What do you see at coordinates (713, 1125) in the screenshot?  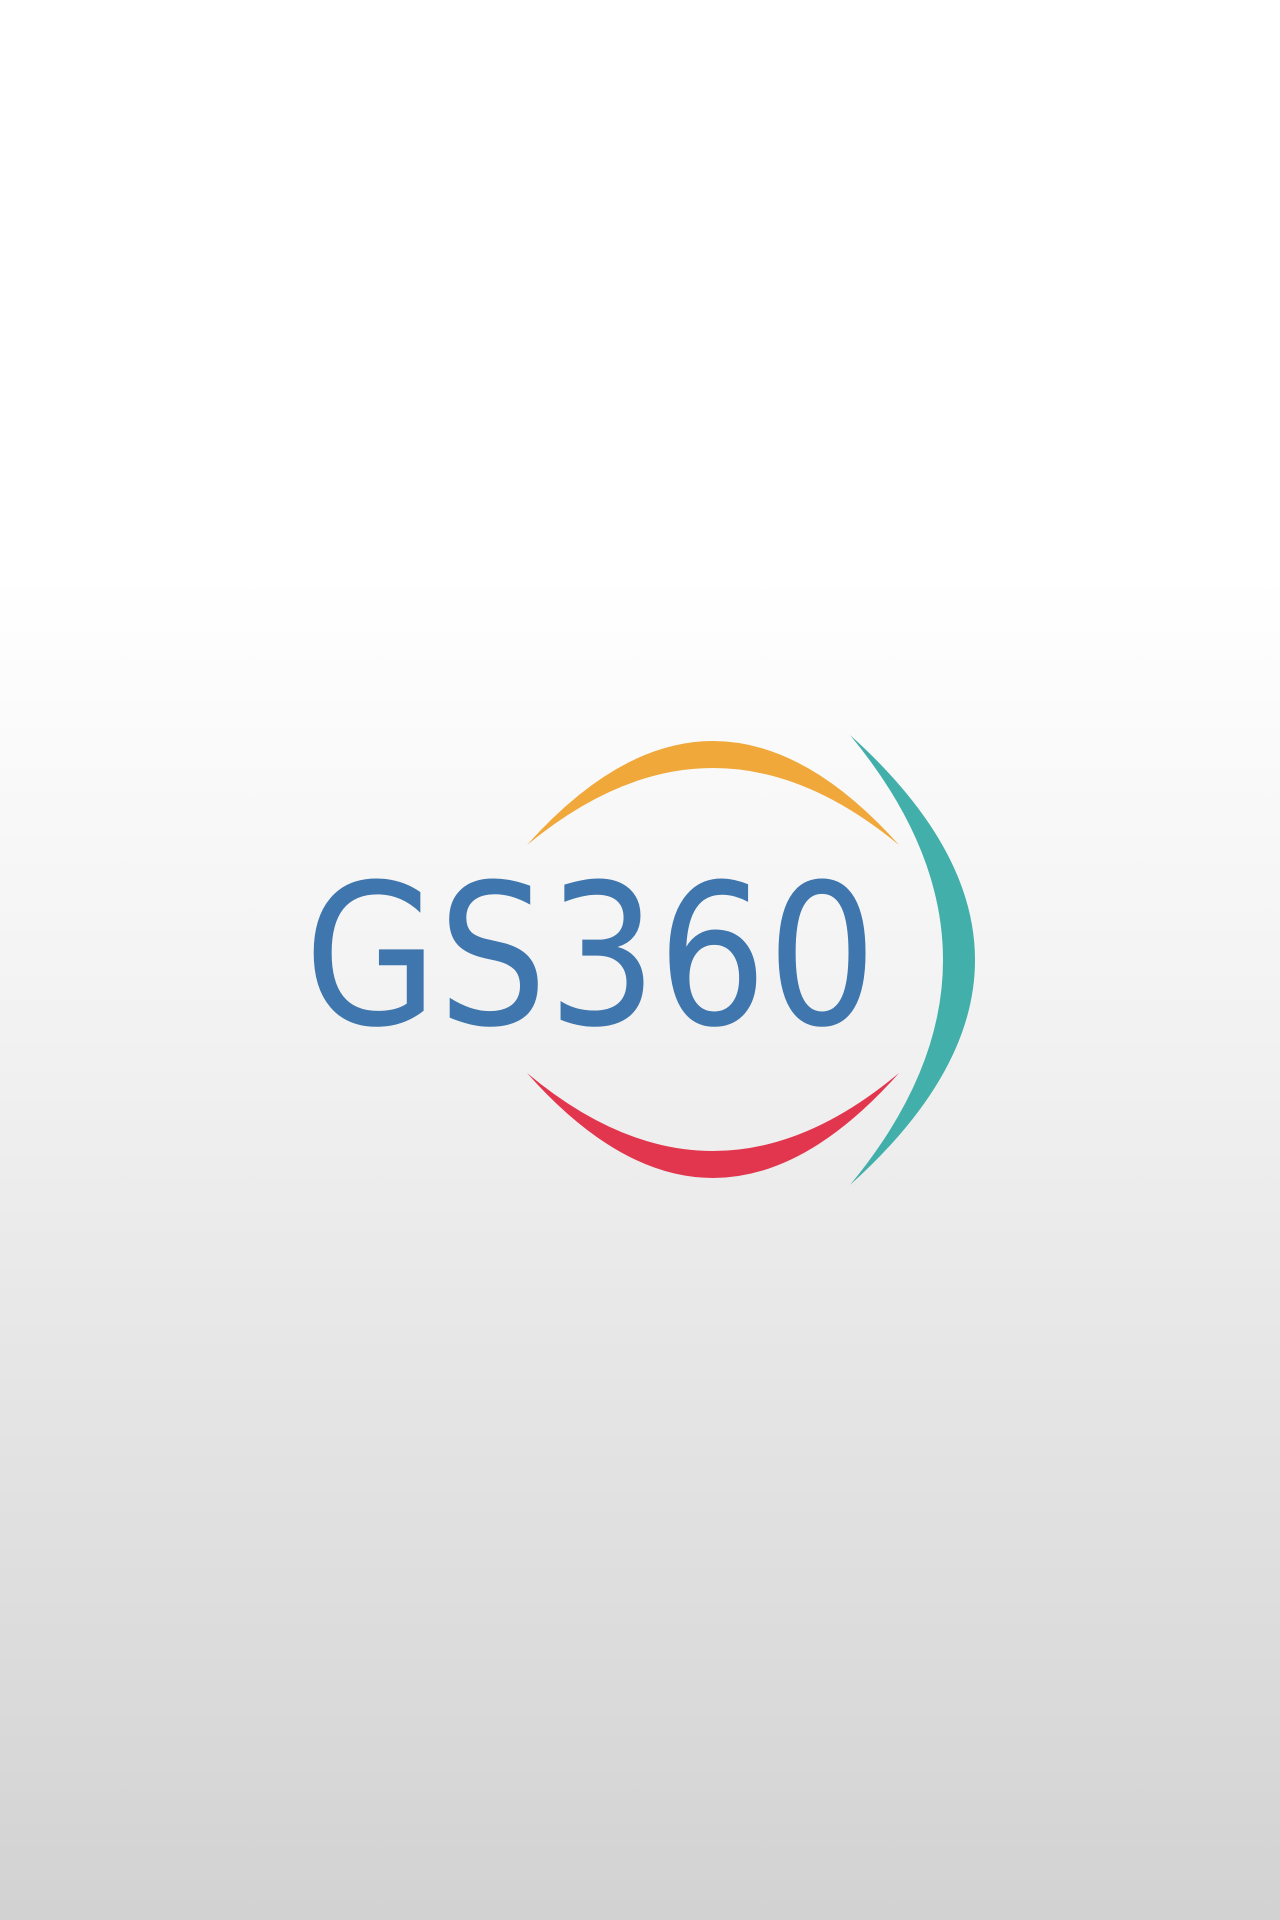 I see `logo-arc-bottom` at bounding box center [713, 1125].